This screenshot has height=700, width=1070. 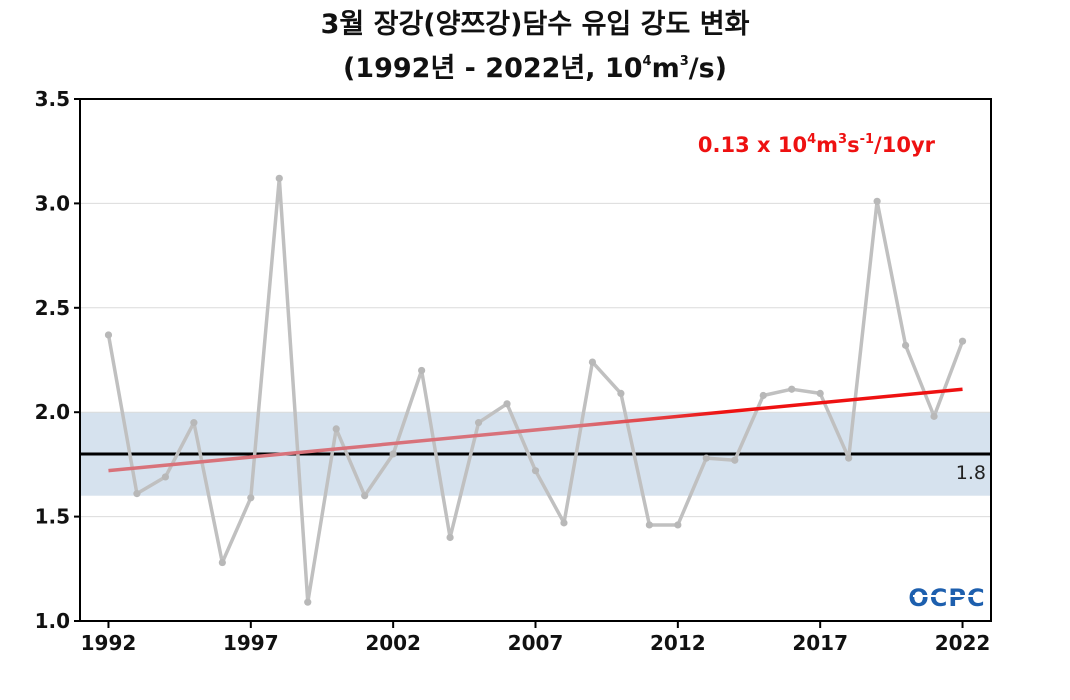 What do you see at coordinates (564, 523) in the screenshot?
I see `data-point-2008` at bounding box center [564, 523].